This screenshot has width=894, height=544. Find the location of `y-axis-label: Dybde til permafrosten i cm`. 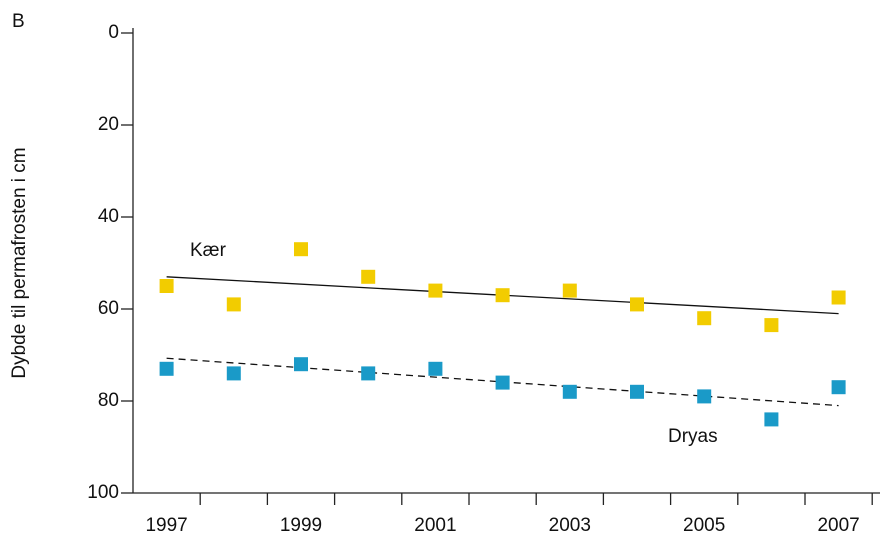

y-axis-label: Dybde til permafrosten i cm is located at coordinates (19, 262).